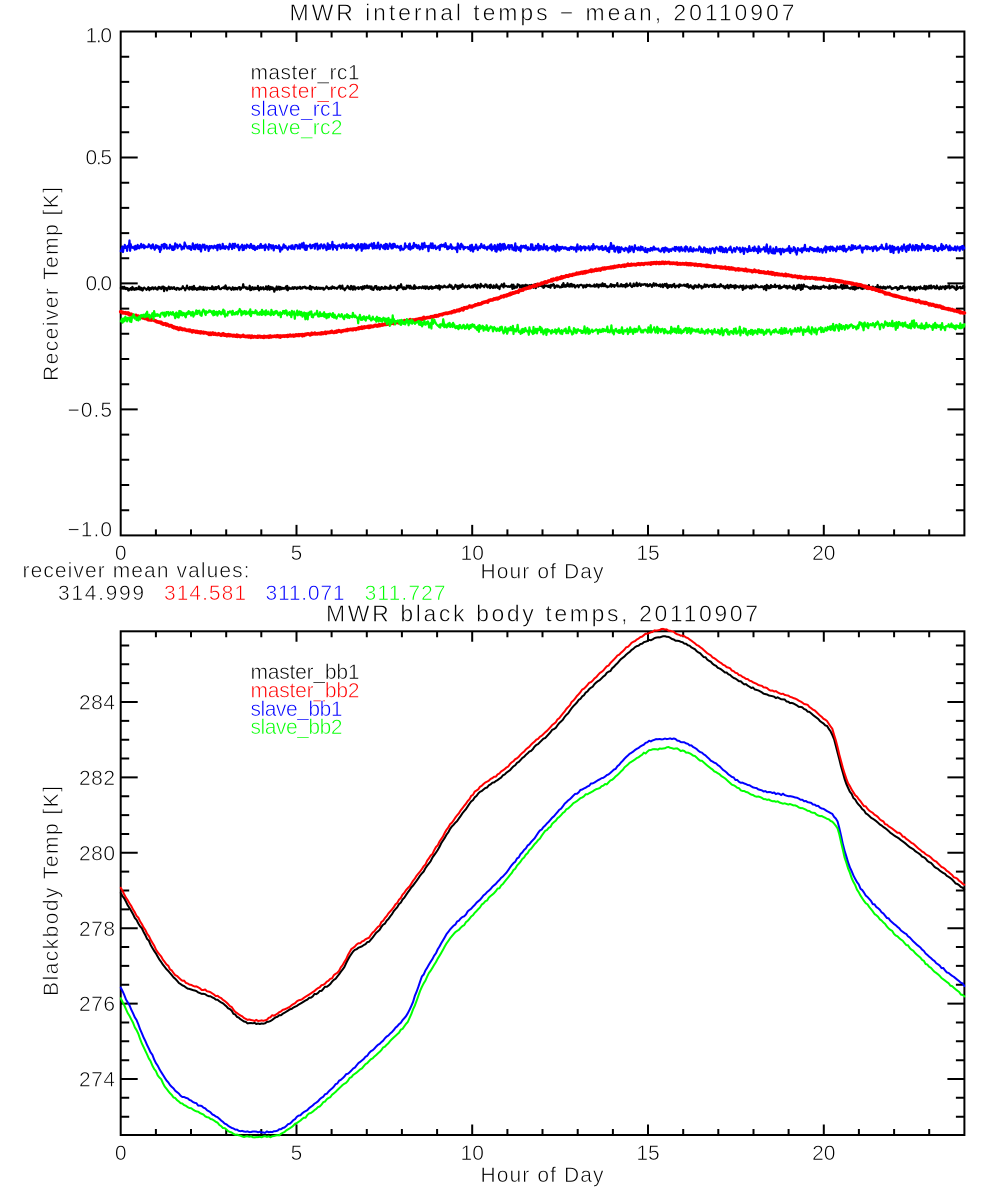 The height and width of the screenshot is (1200, 1000). What do you see at coordinates (99, 284) in the screenshot?
I see `svg-text: 0.0` at bounding box center [99, 284].